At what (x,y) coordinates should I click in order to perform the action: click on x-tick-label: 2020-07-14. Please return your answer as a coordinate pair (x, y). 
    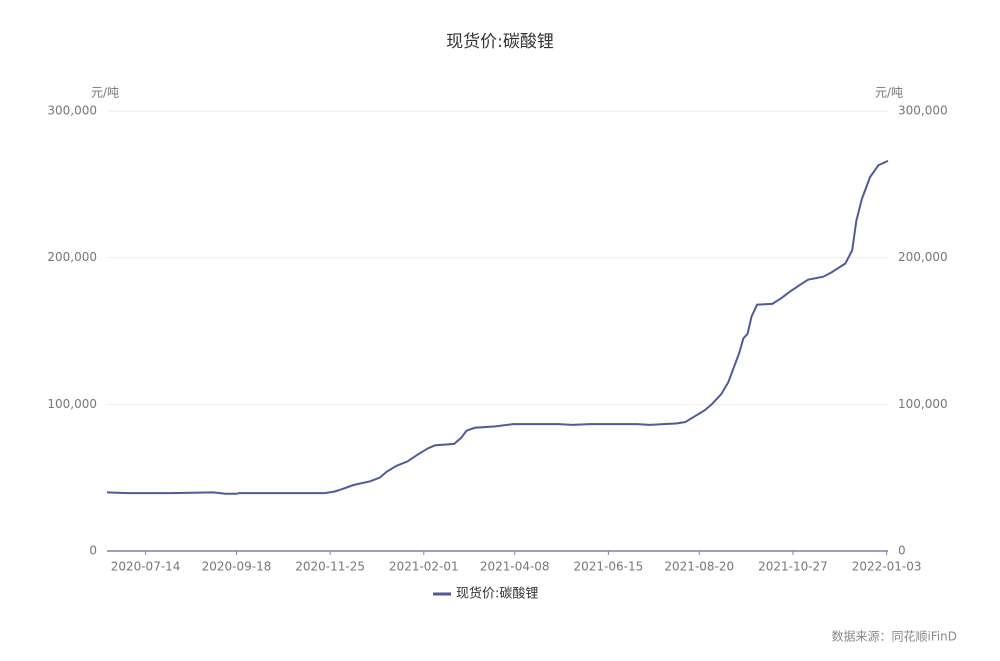
    Looking at the image, I should click on (146, 567).